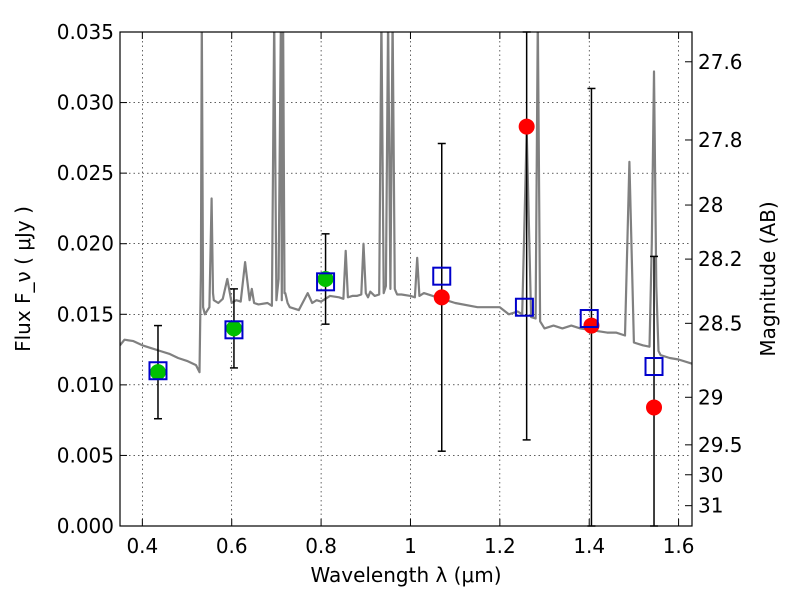 Image resolution: width=800 pixels, height=600 pixels. I want to click on right-tick-label: 30, so click(710, 475).